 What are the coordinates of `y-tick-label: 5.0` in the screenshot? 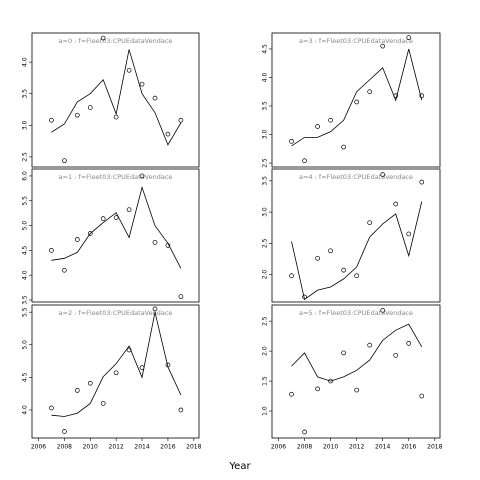 It's located at (25, 226).